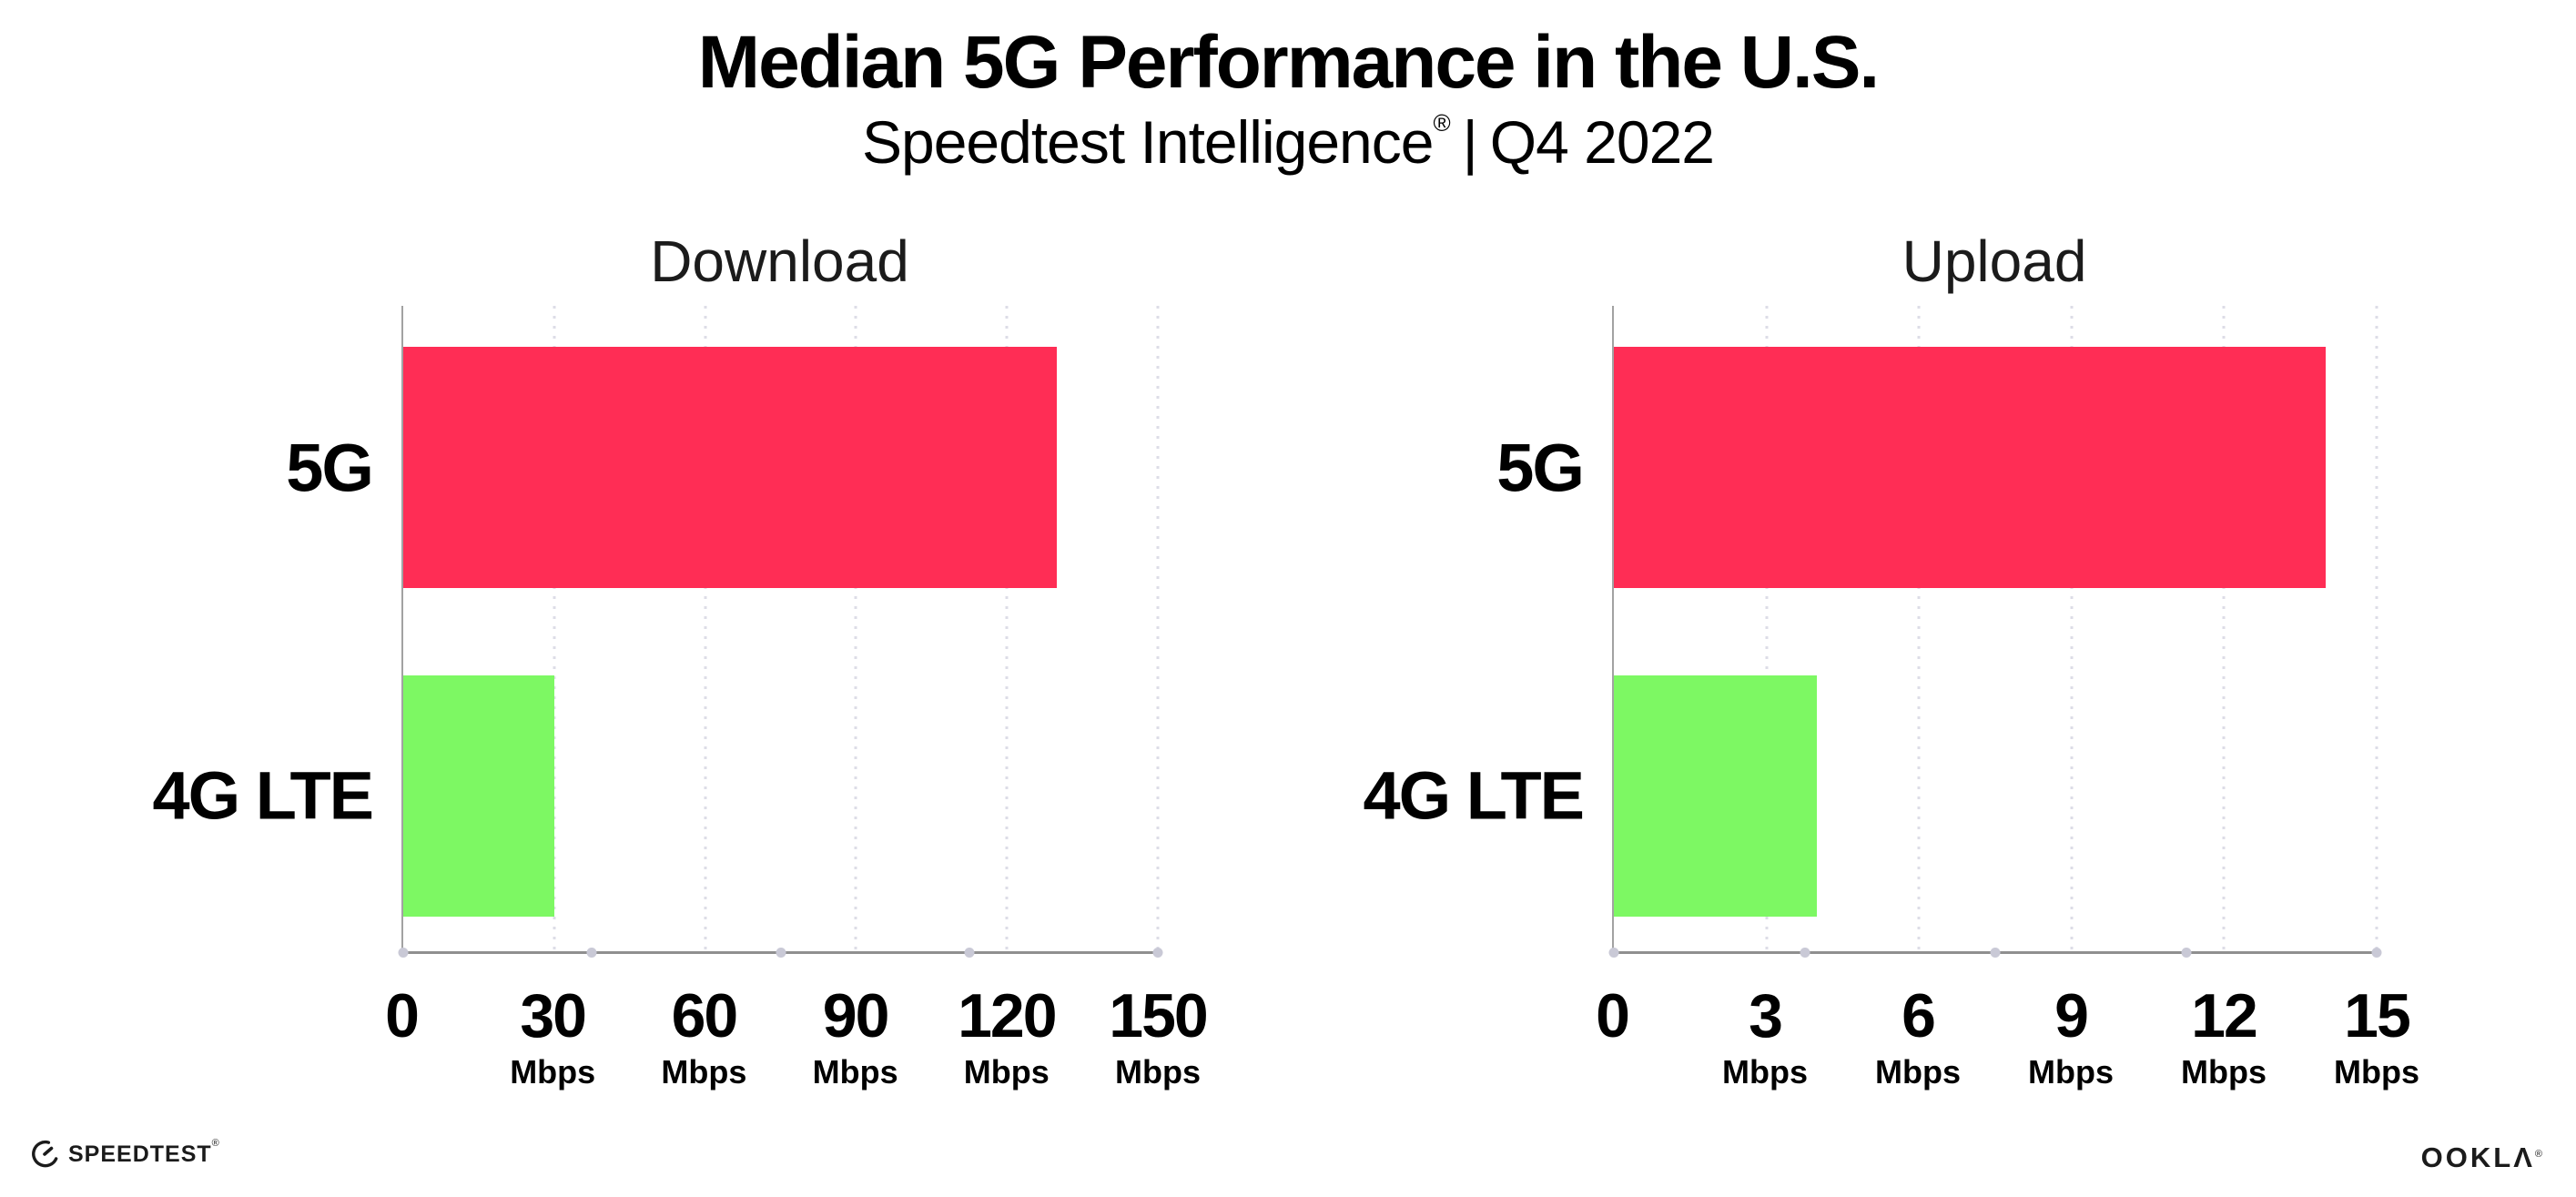 The height and width of the screenshot is (1197, 2576). What do you see at coordinates (1147, 142) in the screenshot?
I see `subtitle-brand: Speedtest Intelligence` at bounding box center [1147, 142].